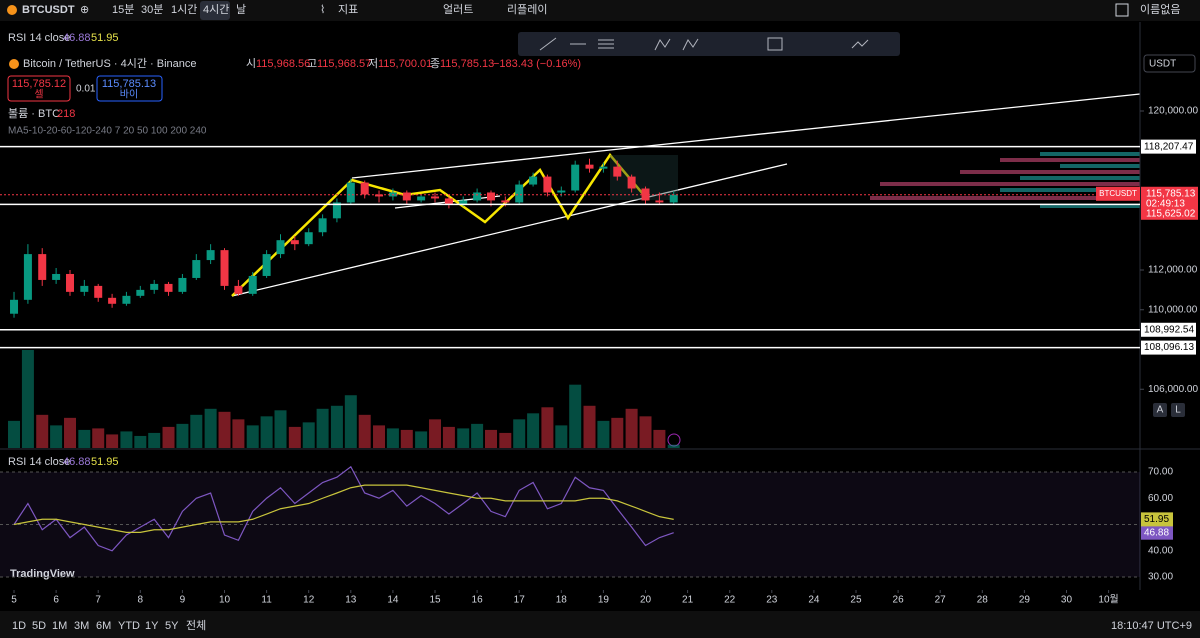 Image resolution: width=1200 pixels, height=638 pixels. Describe the element at coordinates (704, 44) in the screenshot. I see `drawing-tools` at that location.